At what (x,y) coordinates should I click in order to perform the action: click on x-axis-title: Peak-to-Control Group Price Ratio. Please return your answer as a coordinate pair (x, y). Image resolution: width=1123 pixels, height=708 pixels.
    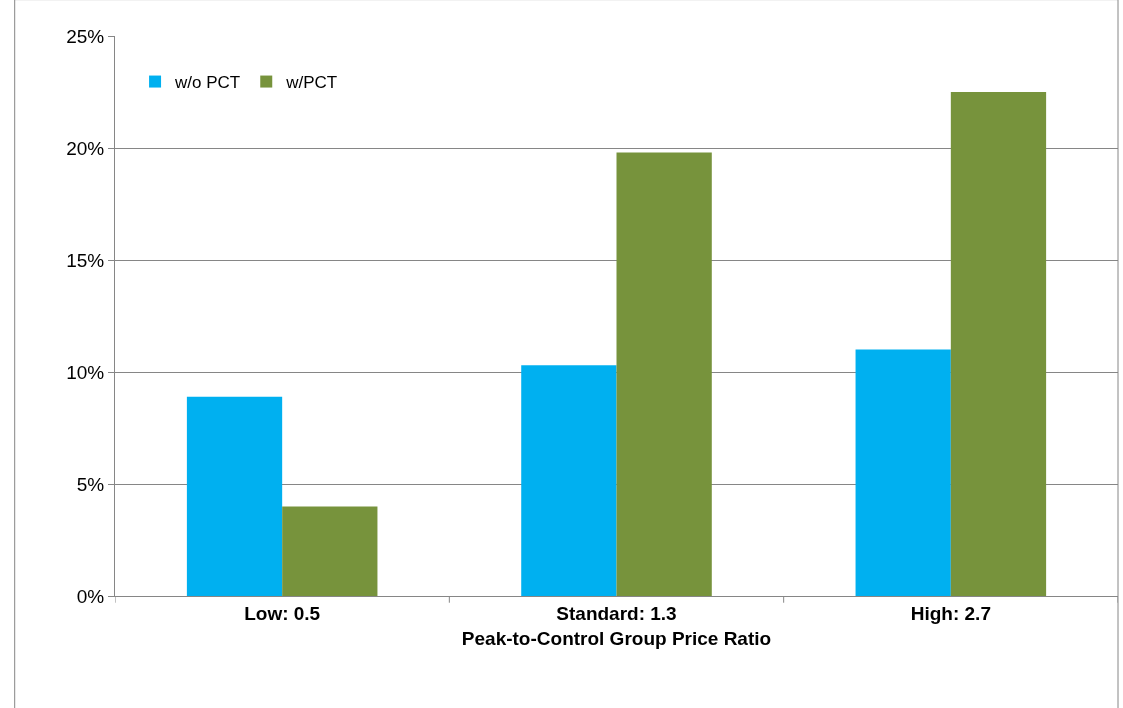
    Looking at the image, I should click on (616, 638).